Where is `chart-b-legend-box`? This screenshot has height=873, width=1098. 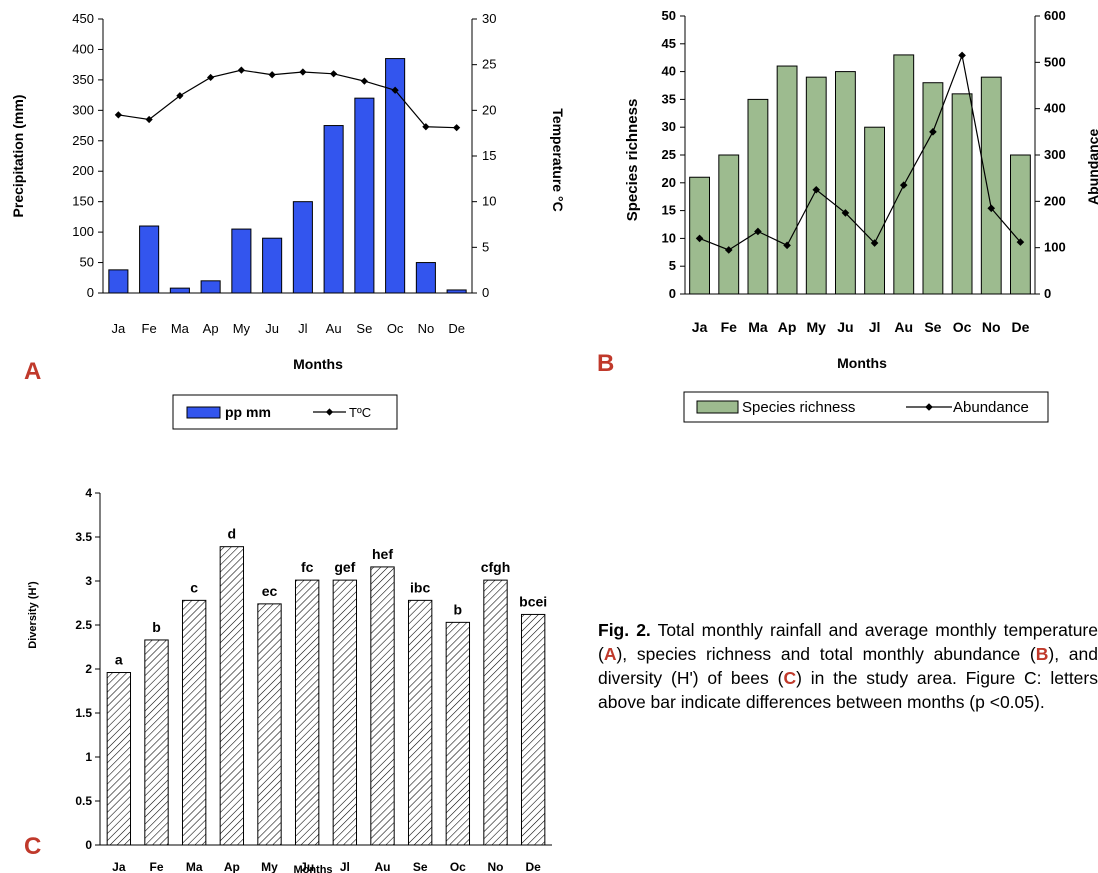 chart-b-legend-box is located at coordinates (866, 407).